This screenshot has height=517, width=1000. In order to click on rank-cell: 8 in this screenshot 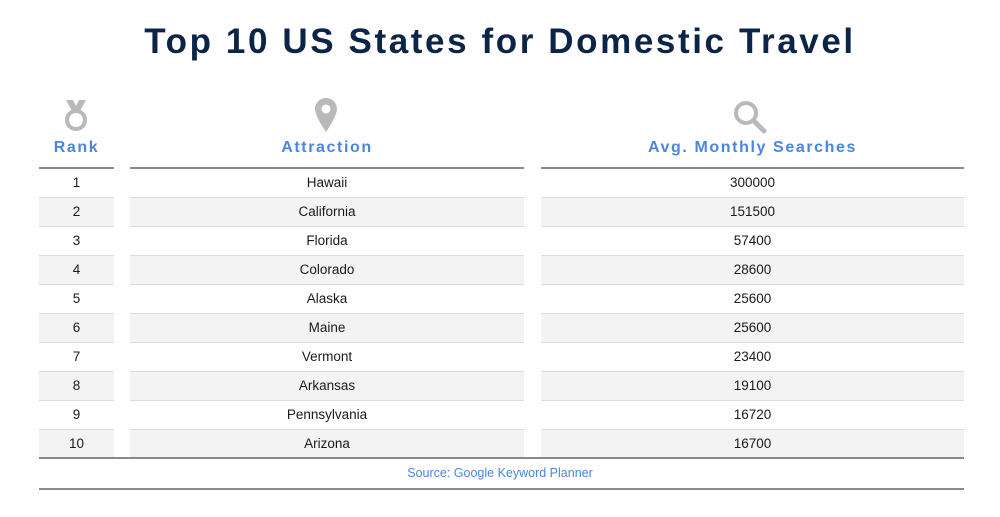, I will do `click(76, 386)`.